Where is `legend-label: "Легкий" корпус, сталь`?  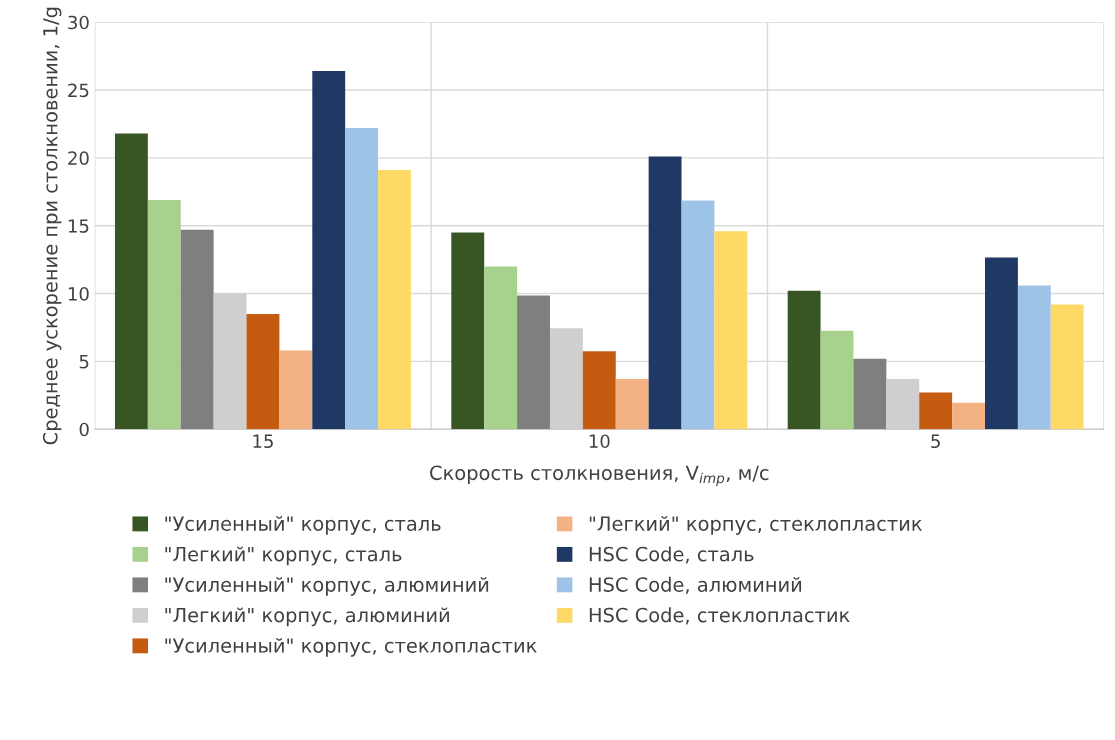
legend-label: "Легкий" корпус, сталь is located at coordinates (283, 556).